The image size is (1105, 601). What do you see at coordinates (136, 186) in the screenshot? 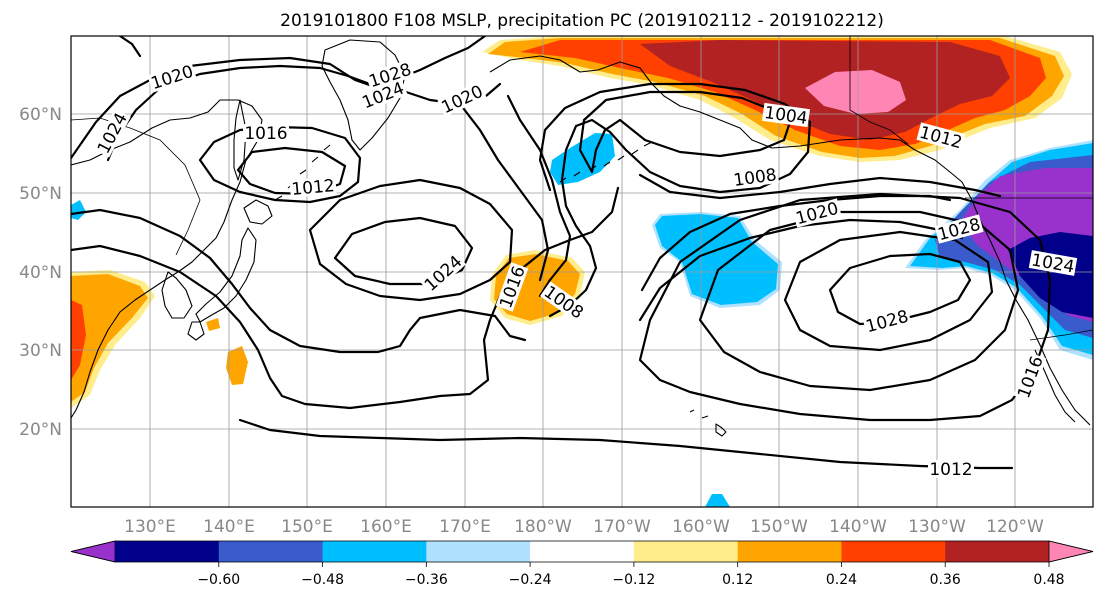
I see `china-border` at bounding box center [136, 186].